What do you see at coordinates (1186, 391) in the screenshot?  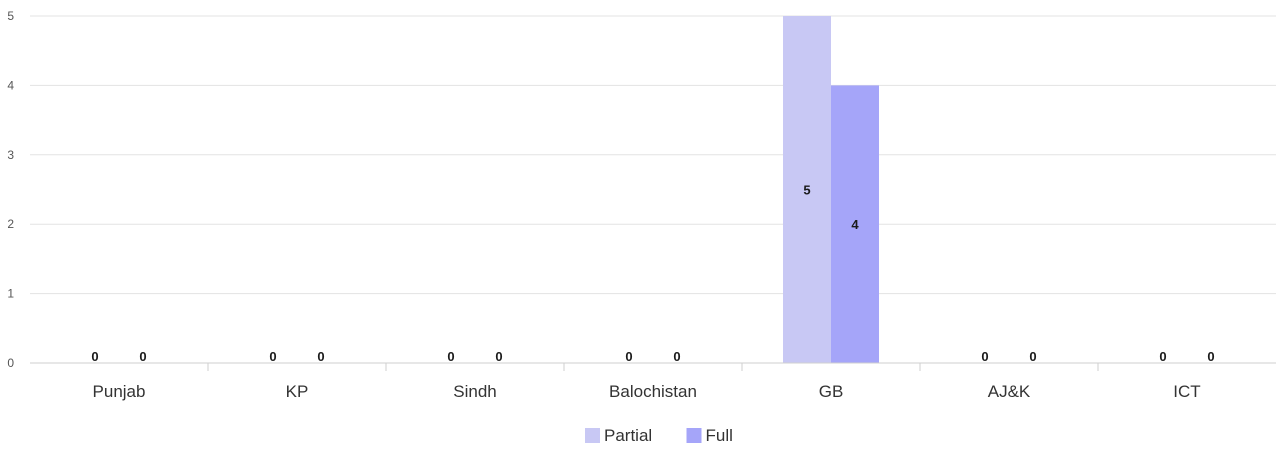 I see `x-tick-label: ICT` at bounding box center [1186, 391].